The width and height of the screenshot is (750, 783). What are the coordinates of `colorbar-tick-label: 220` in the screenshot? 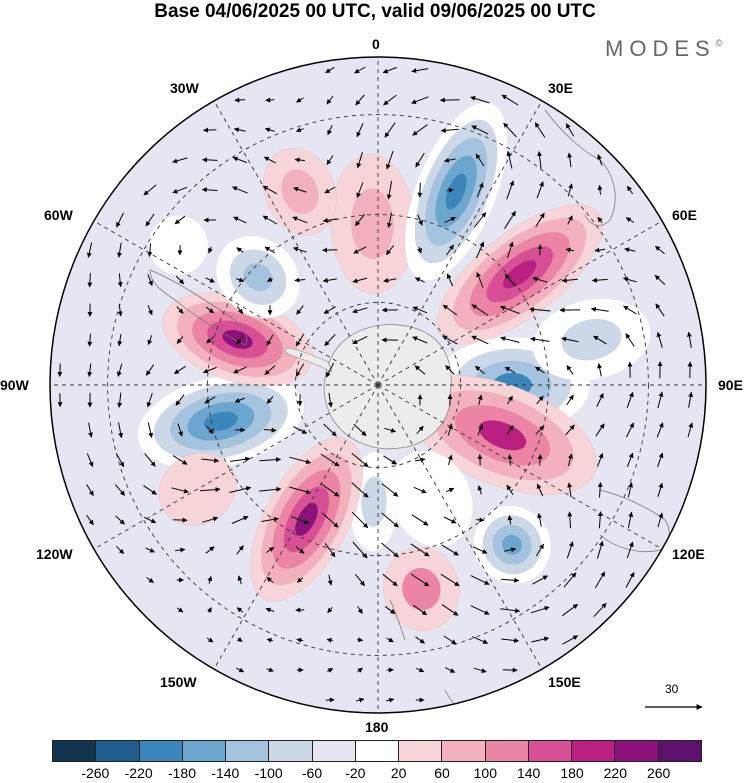 It's located at (615, 773).